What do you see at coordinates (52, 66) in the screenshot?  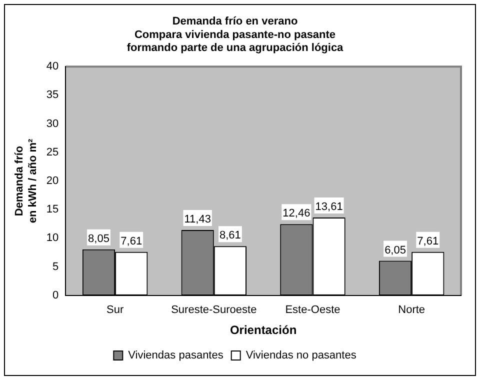 I see `y-tick-label: 40` at bounding box center [52, 66].